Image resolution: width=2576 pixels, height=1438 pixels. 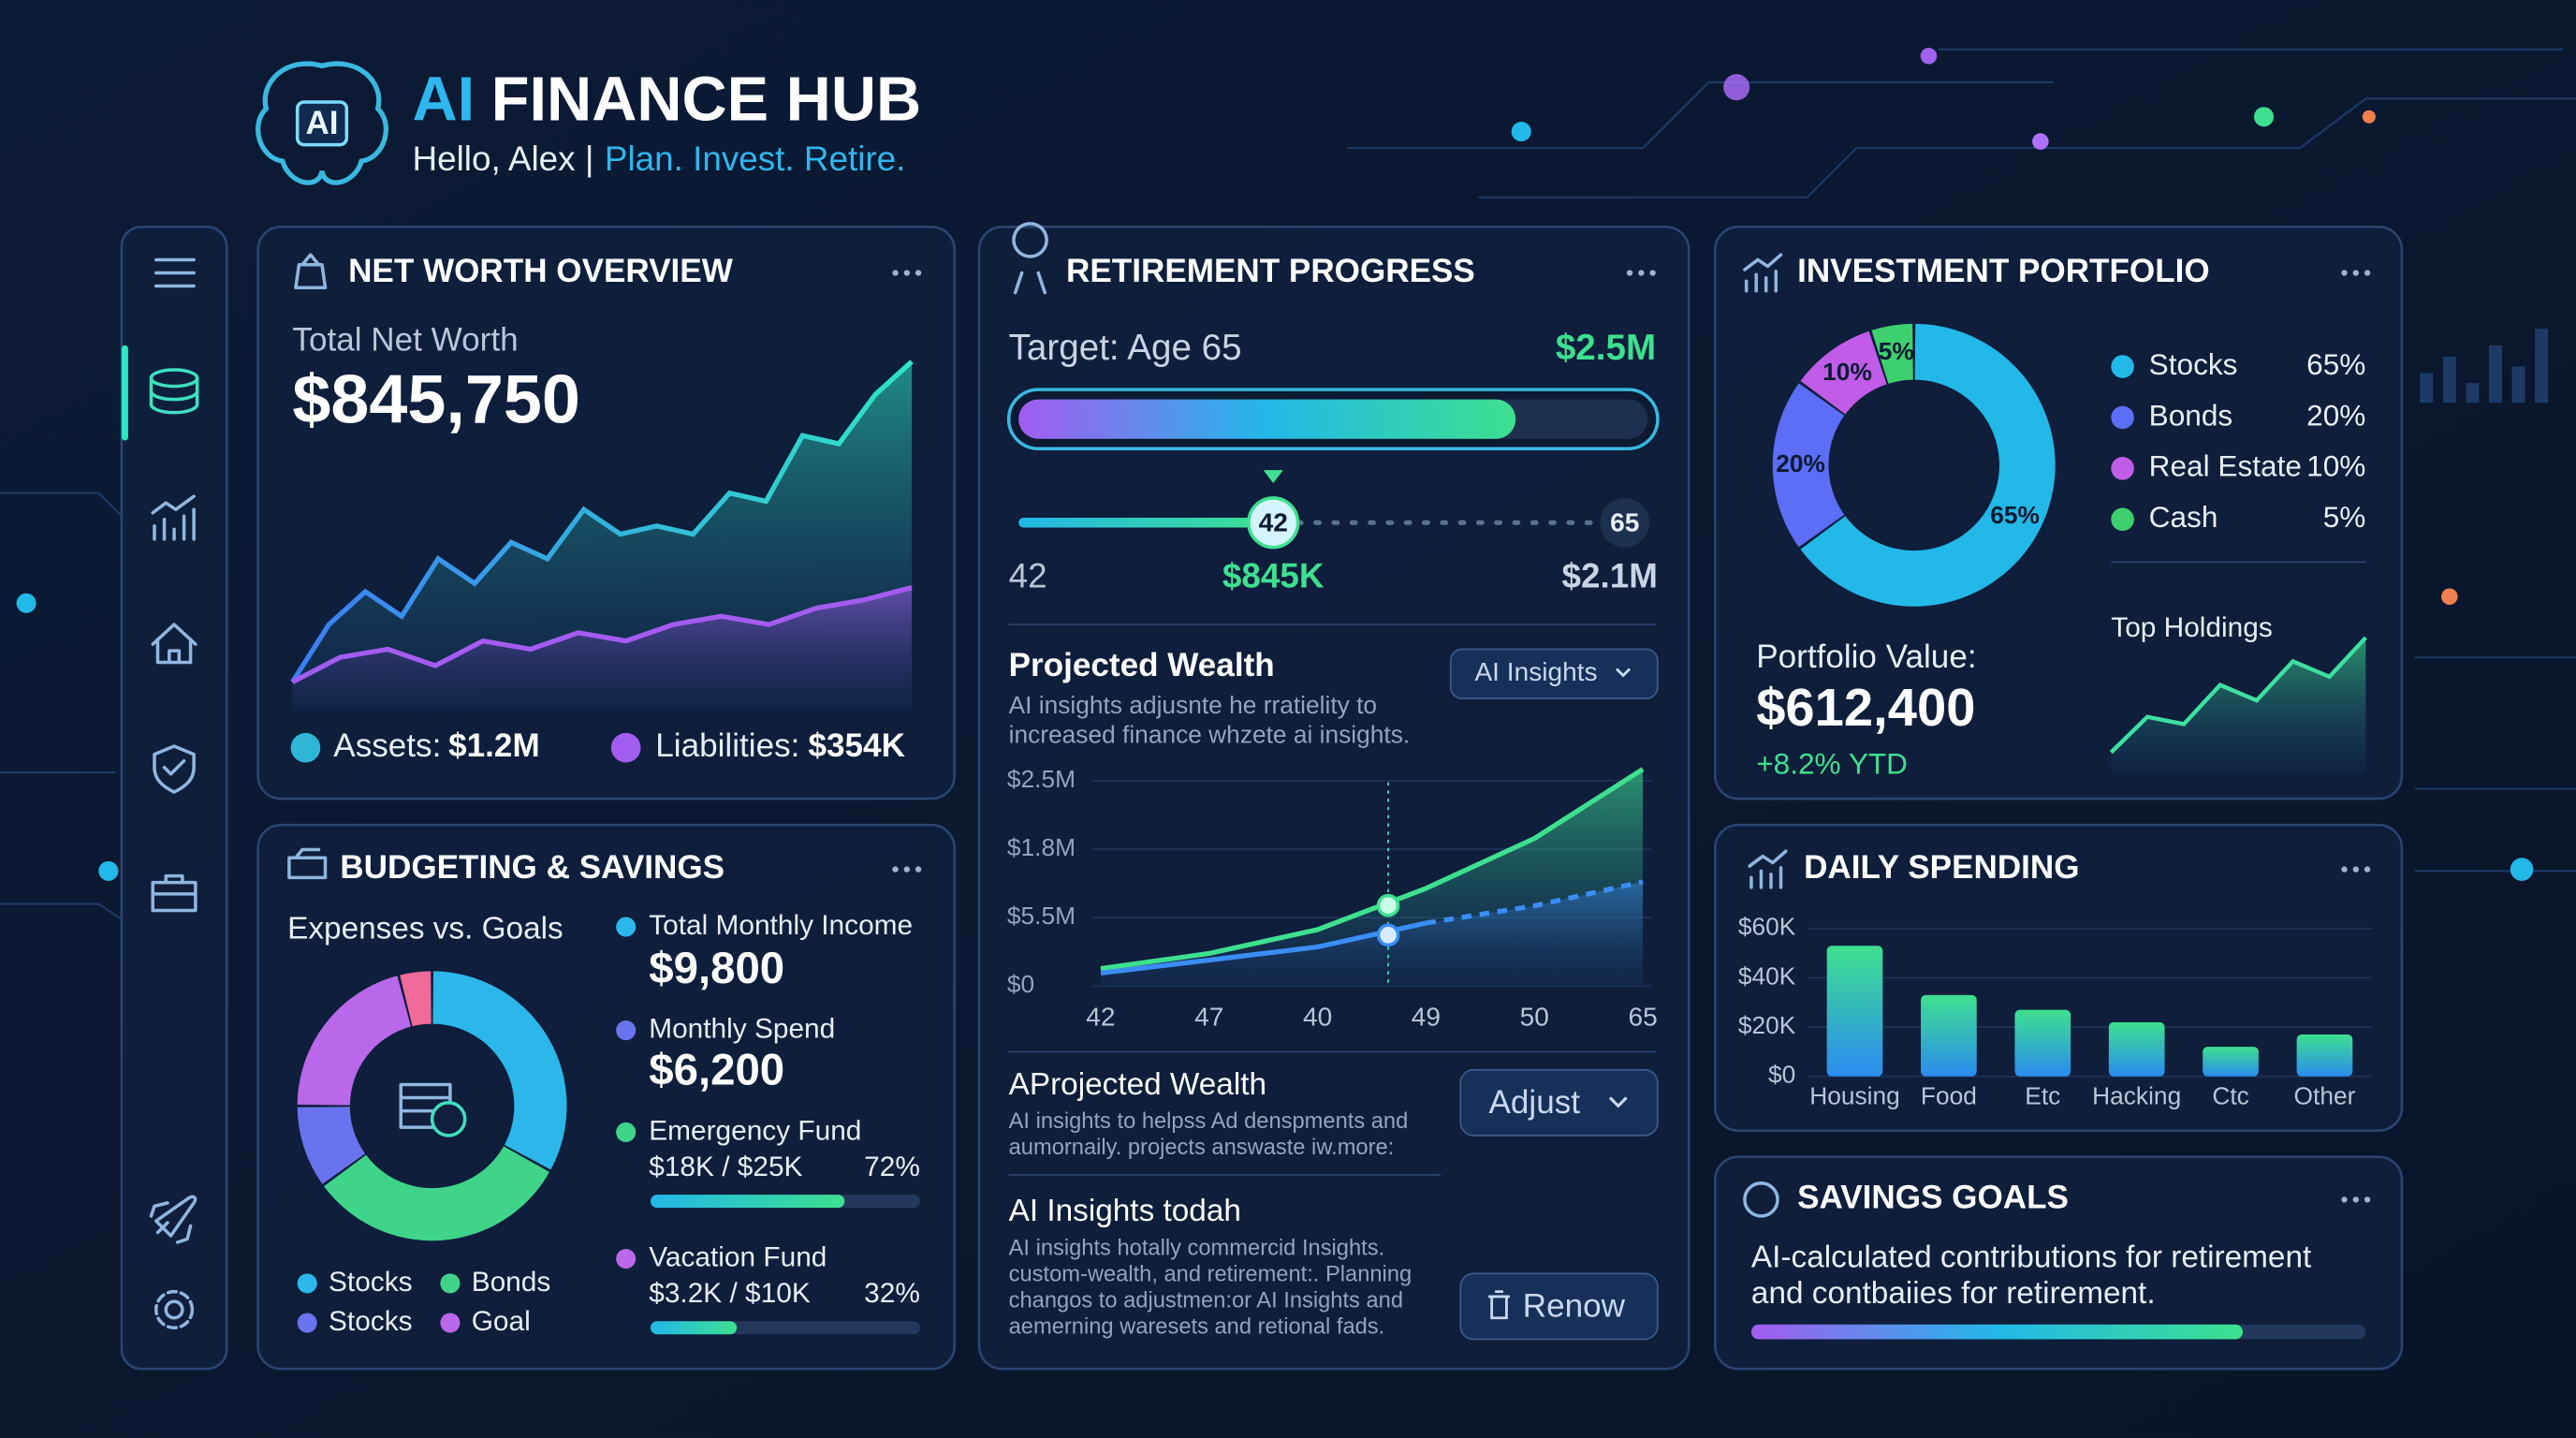 I want to click on slider-end-label: 65, so click(x=1624, y=521).